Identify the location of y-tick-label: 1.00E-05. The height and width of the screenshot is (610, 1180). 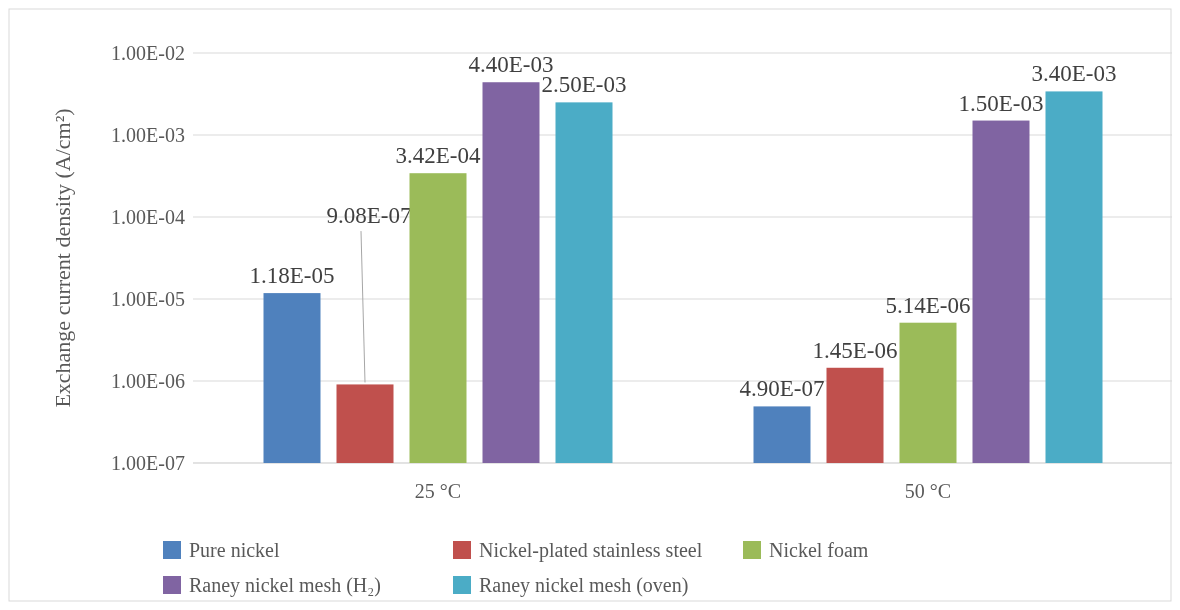
(148, 299).